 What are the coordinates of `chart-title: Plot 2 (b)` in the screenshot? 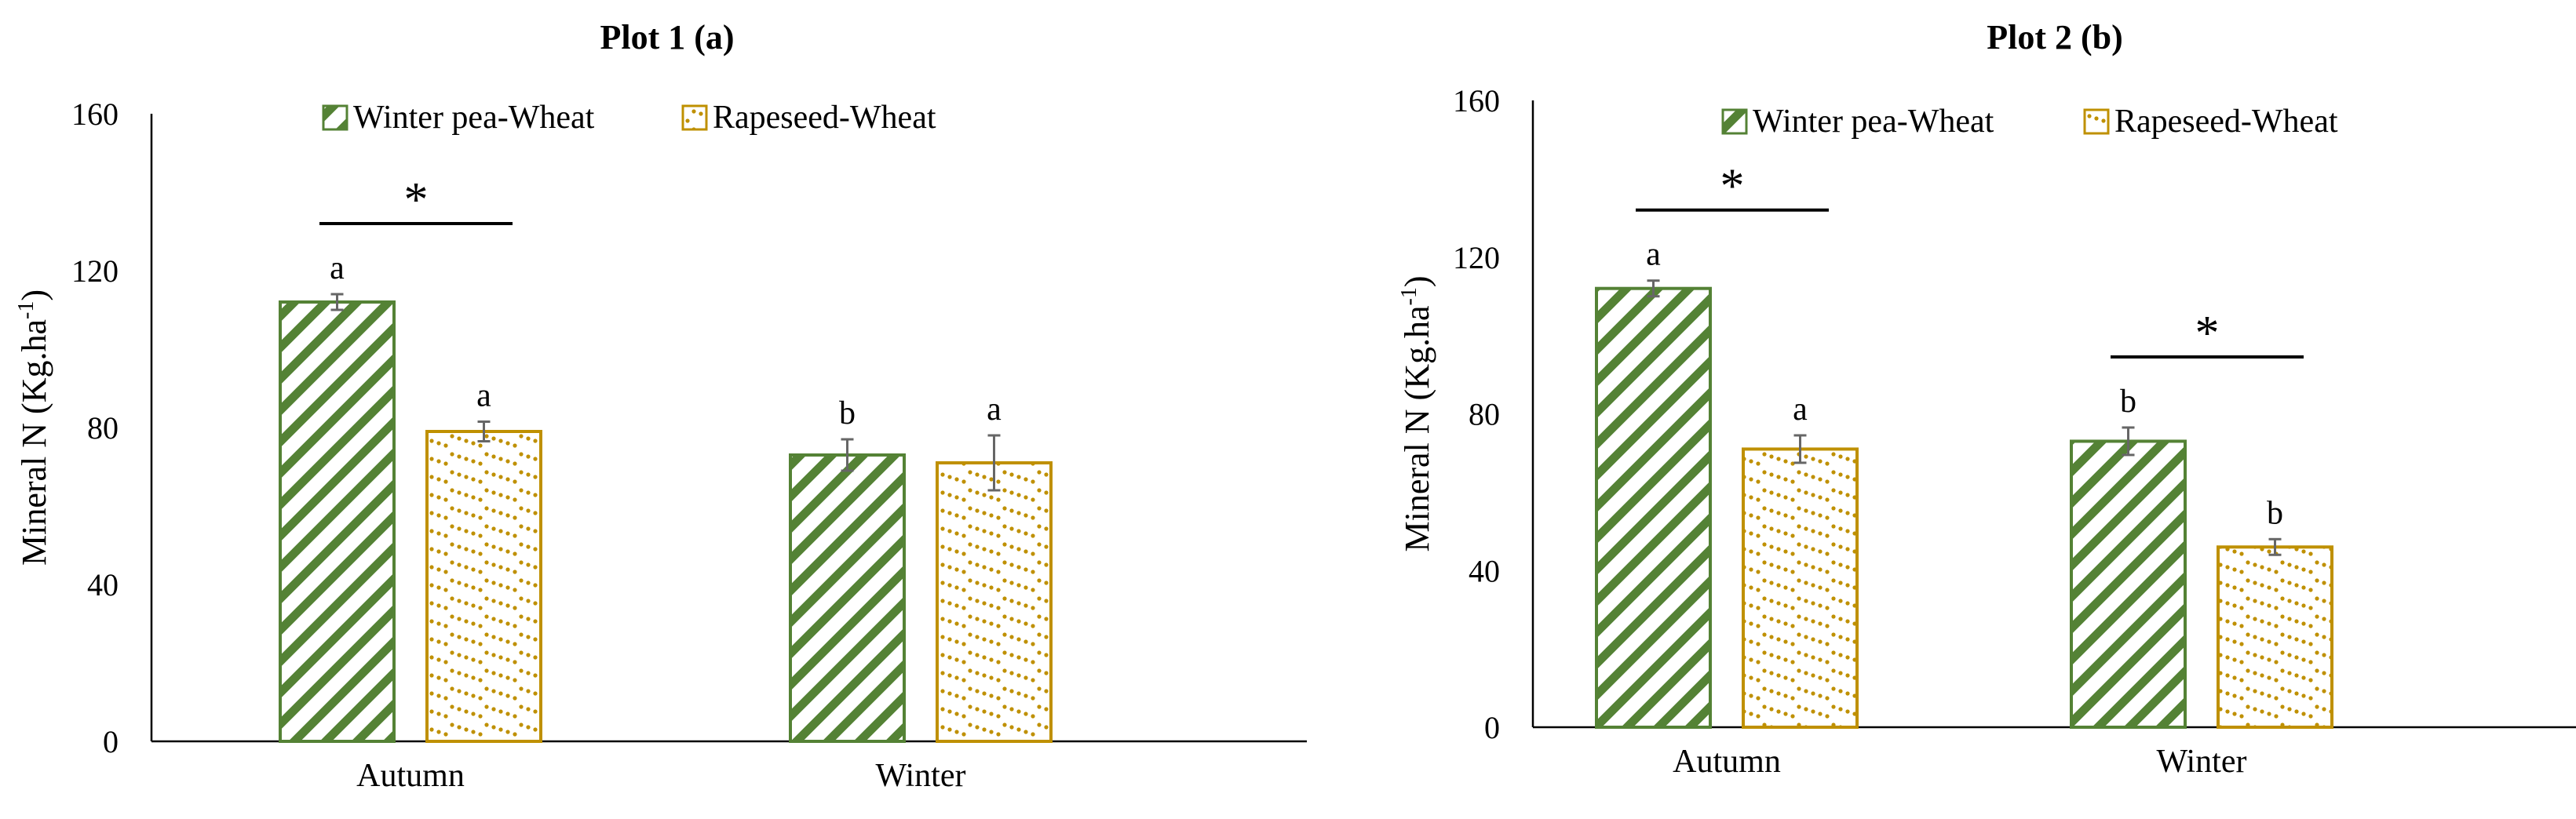 It's located at (2055, 37).